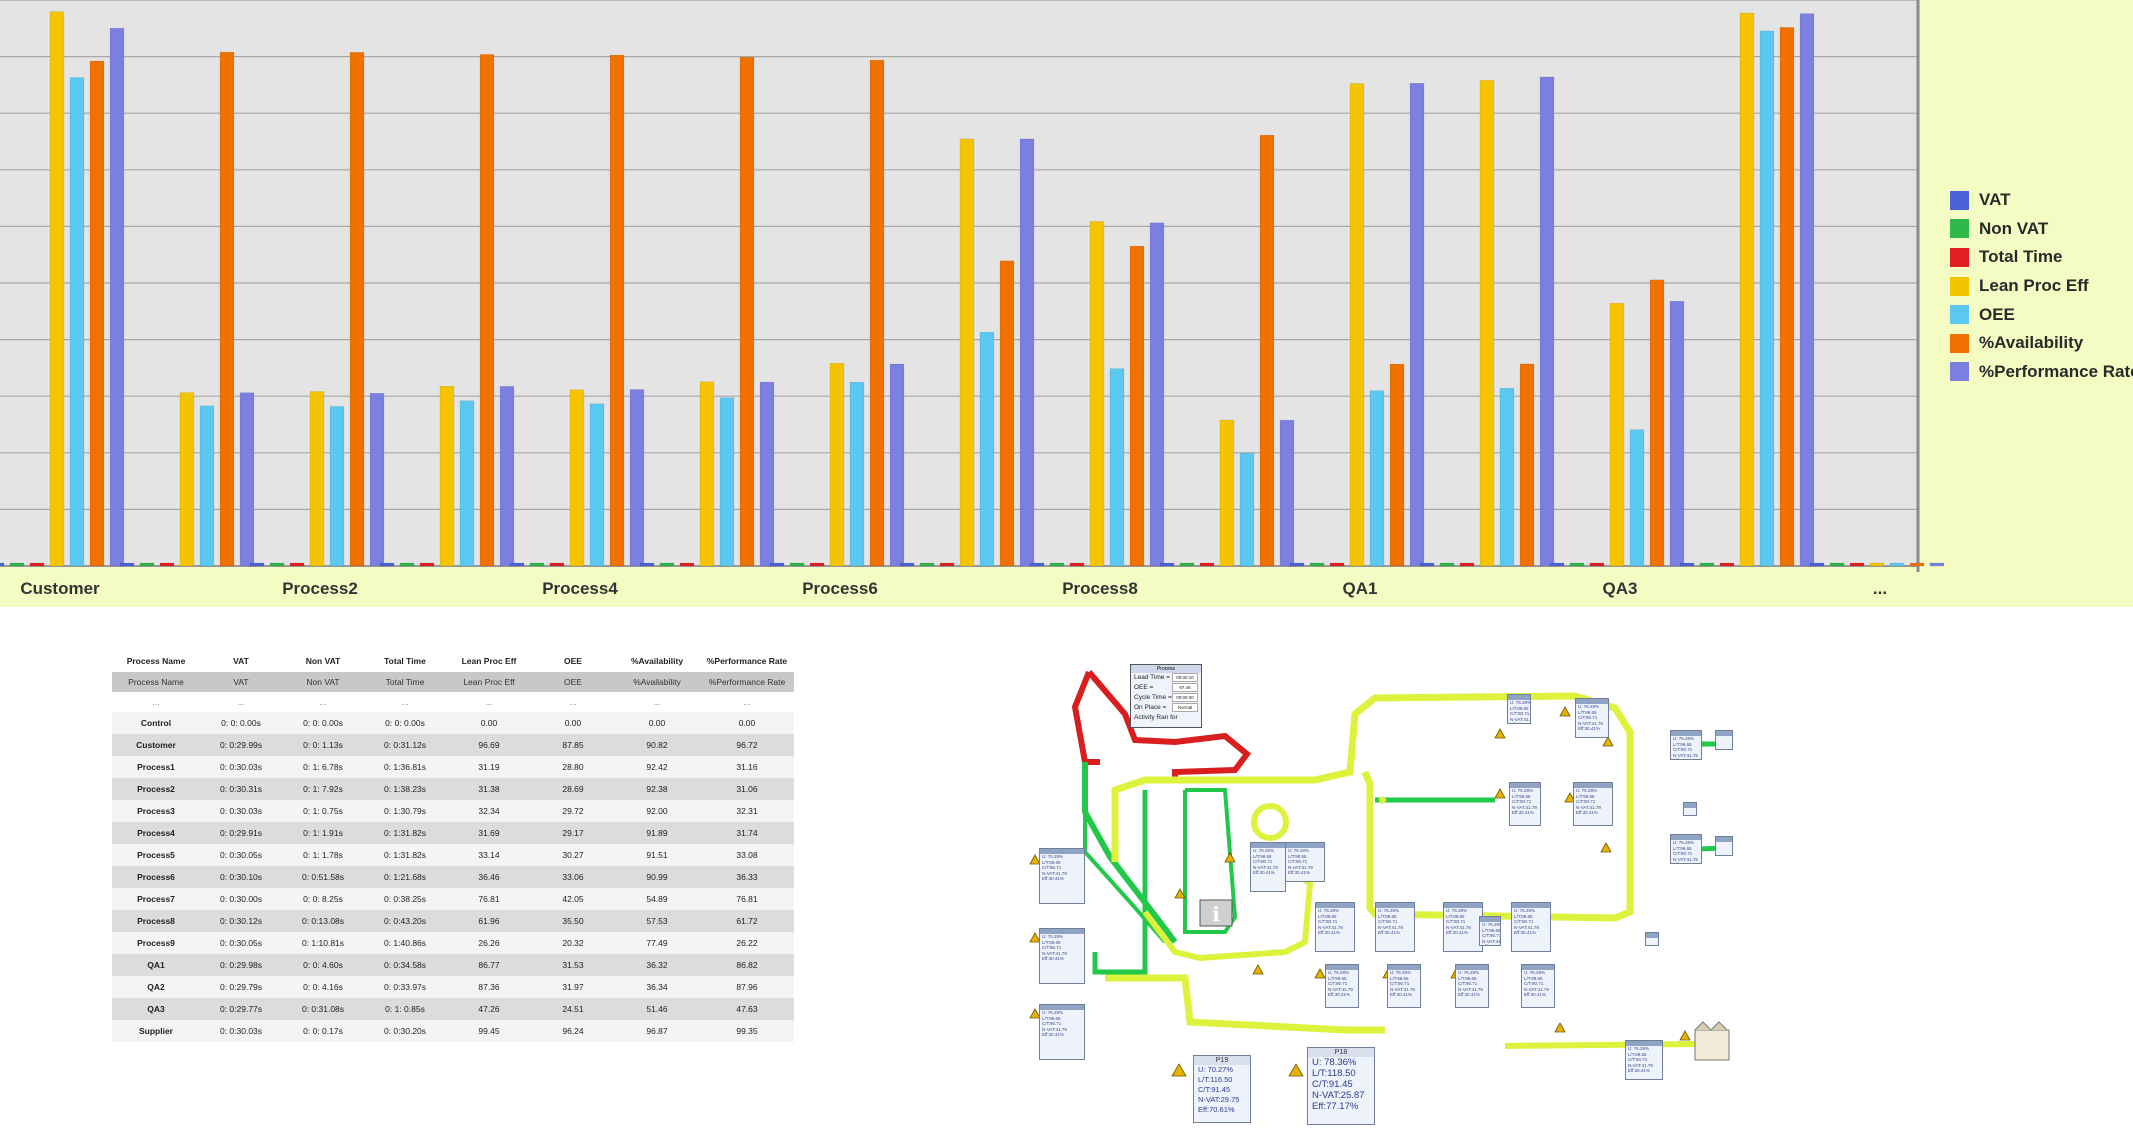 Image resolution: width=2133 pixels, height=1129 pixels. What do you see at coordinates (657, 723) in the screenshot?
I see `table-cell: 0.00` at bounding box center [657, 723].